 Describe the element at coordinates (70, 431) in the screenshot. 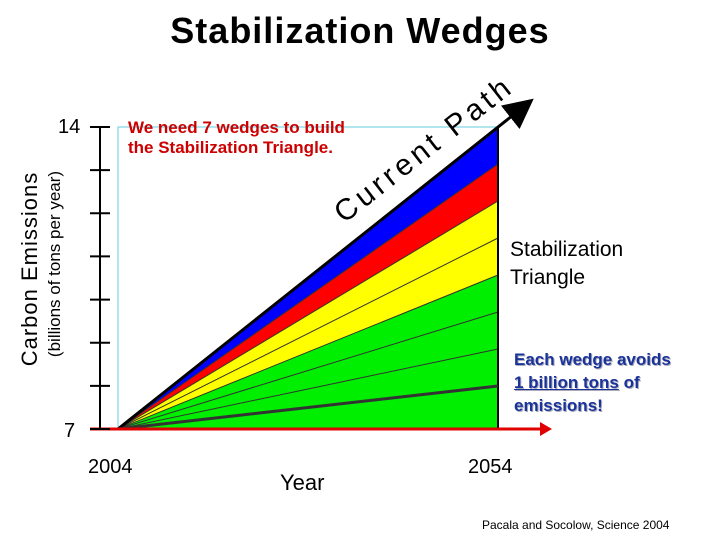

I see `y-tick-label-bottom: 7` at that location.